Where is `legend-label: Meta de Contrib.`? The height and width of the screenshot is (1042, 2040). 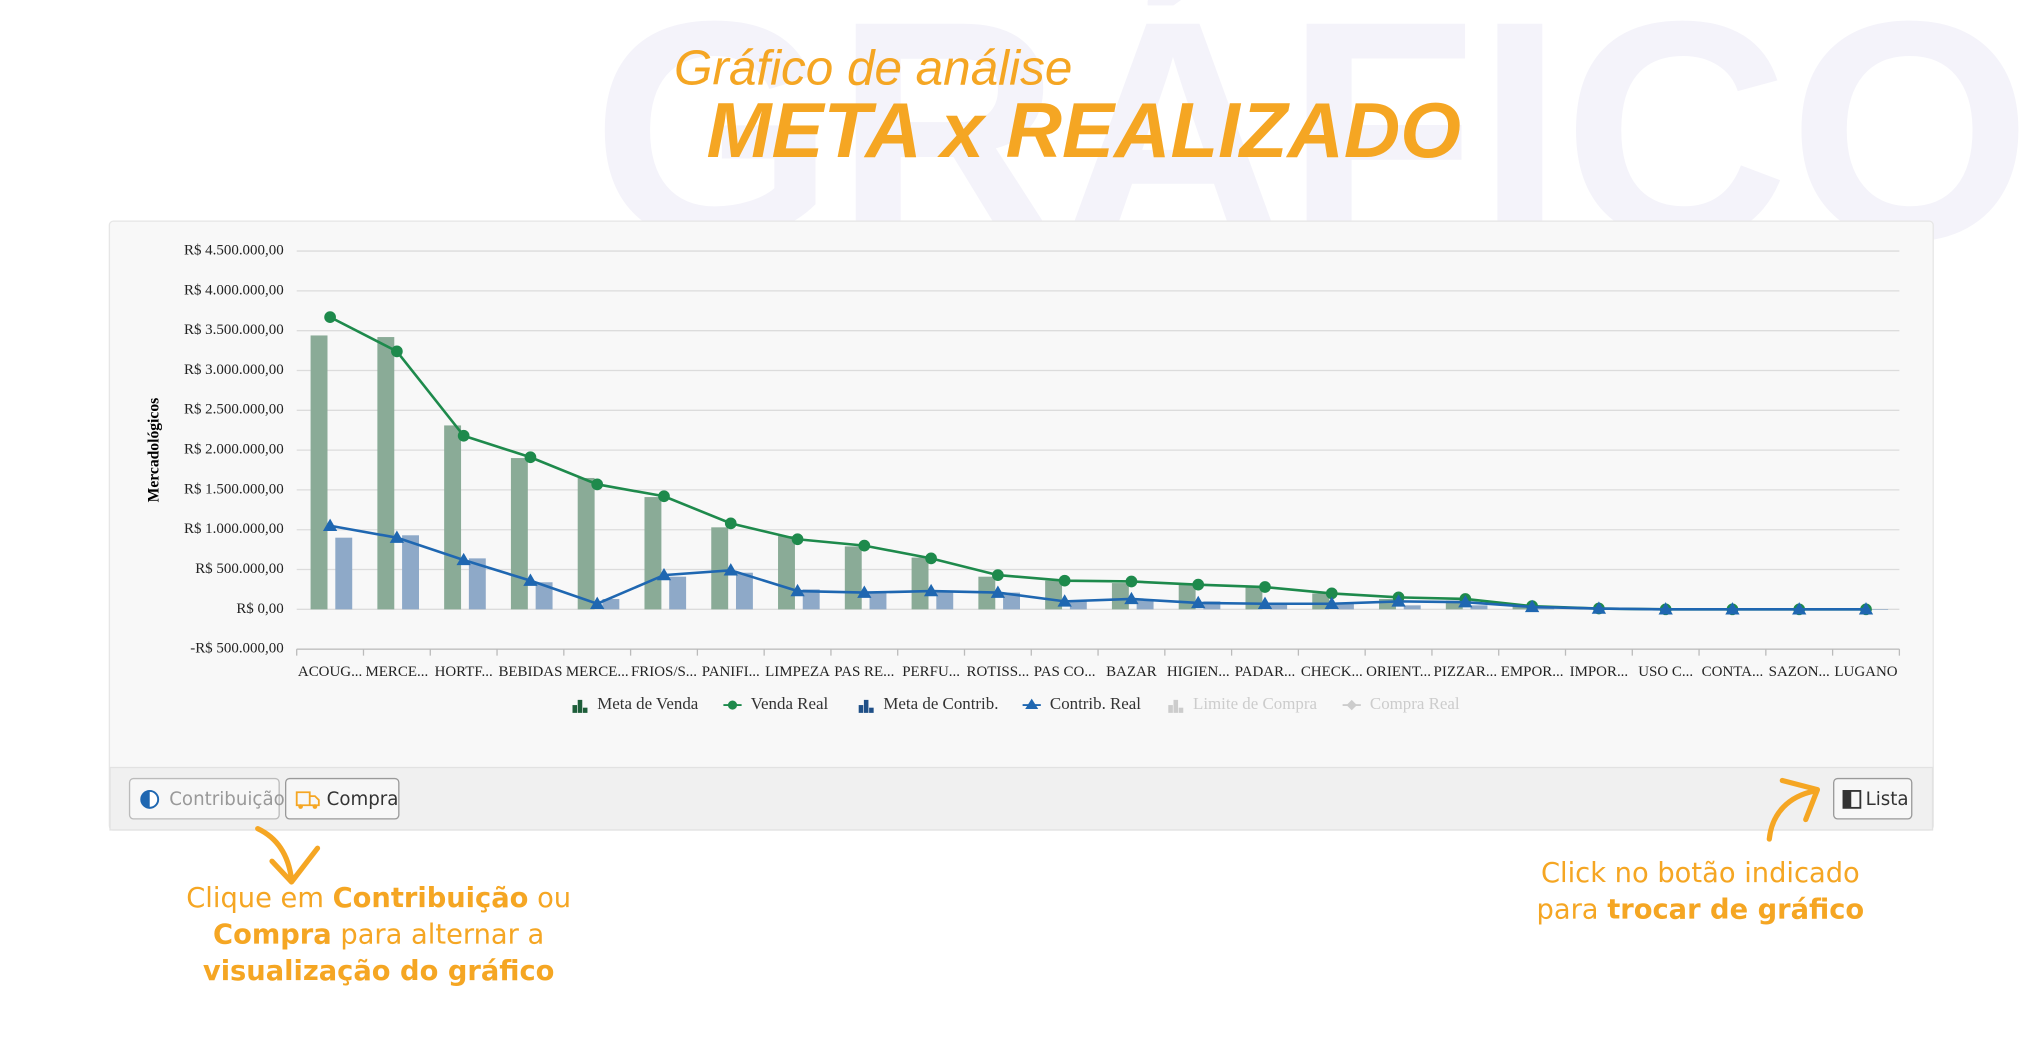
legend-label: Meta de Contrib. is located at coordinates (940, 703).